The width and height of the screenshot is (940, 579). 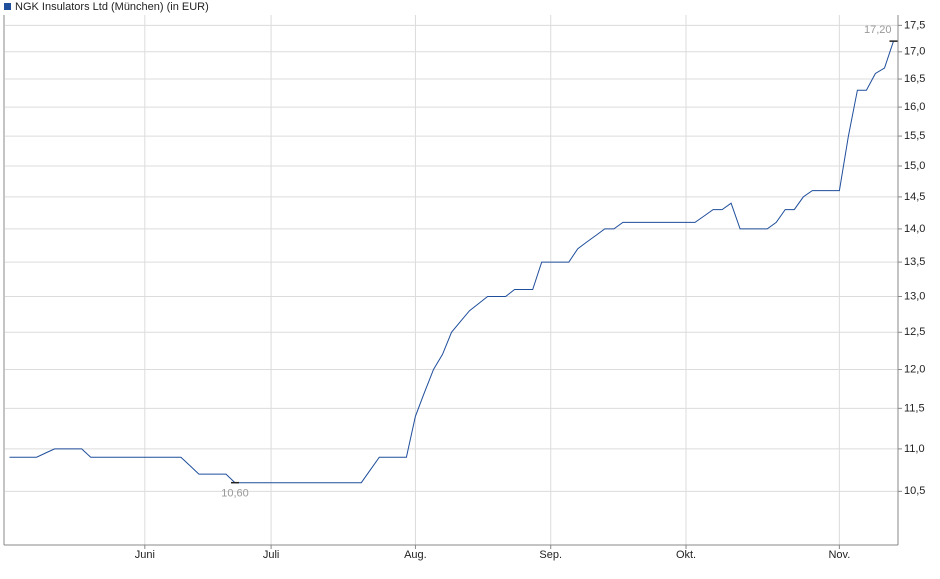 What do you see at coordinates (686, 555) in the screenshot?
I see `x-tick-label: Okt.` at bounding box center [686, 555].